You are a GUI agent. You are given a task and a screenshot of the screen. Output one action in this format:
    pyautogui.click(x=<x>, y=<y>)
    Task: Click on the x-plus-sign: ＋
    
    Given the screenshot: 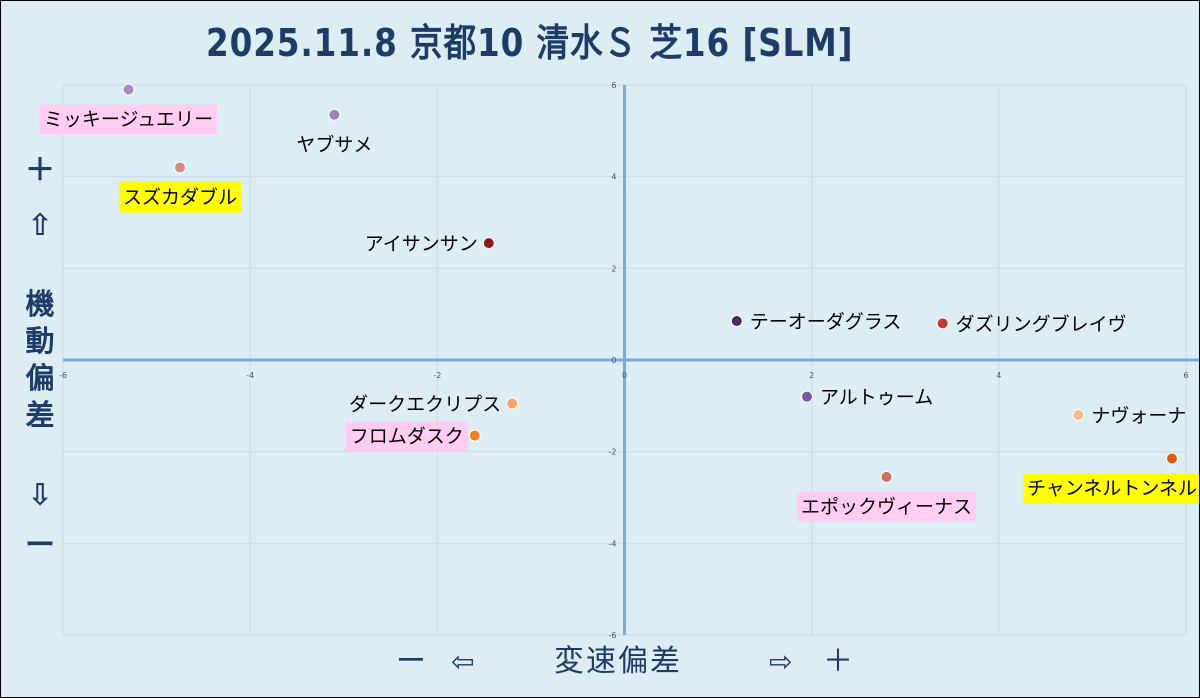 What is the action you would take?
    pyautogui.click(x=838, y=661)
    